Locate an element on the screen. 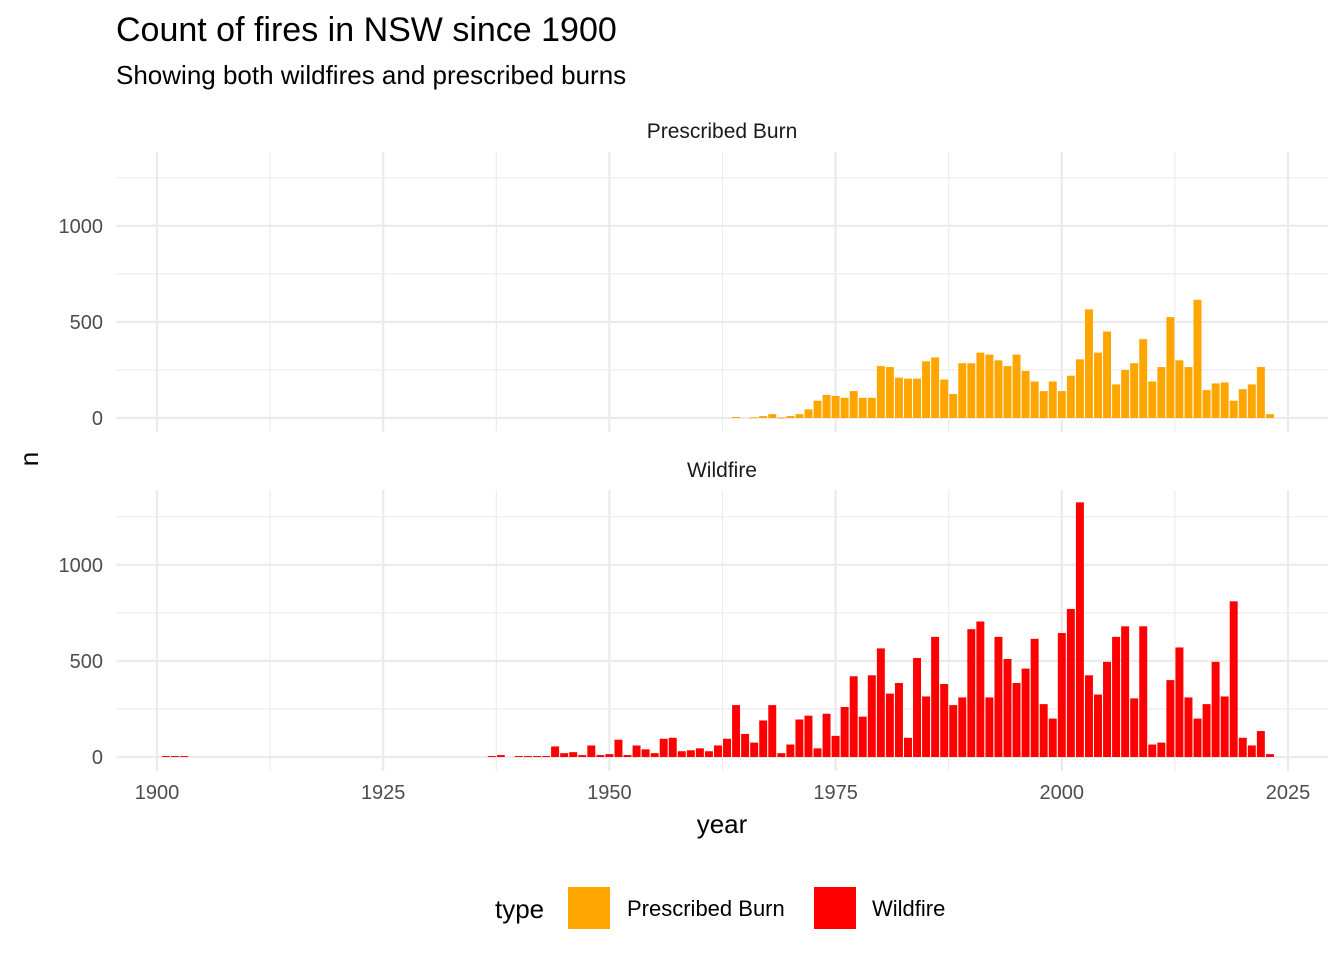  x-tick-label: 1900 is located at coordinates (157, 793).